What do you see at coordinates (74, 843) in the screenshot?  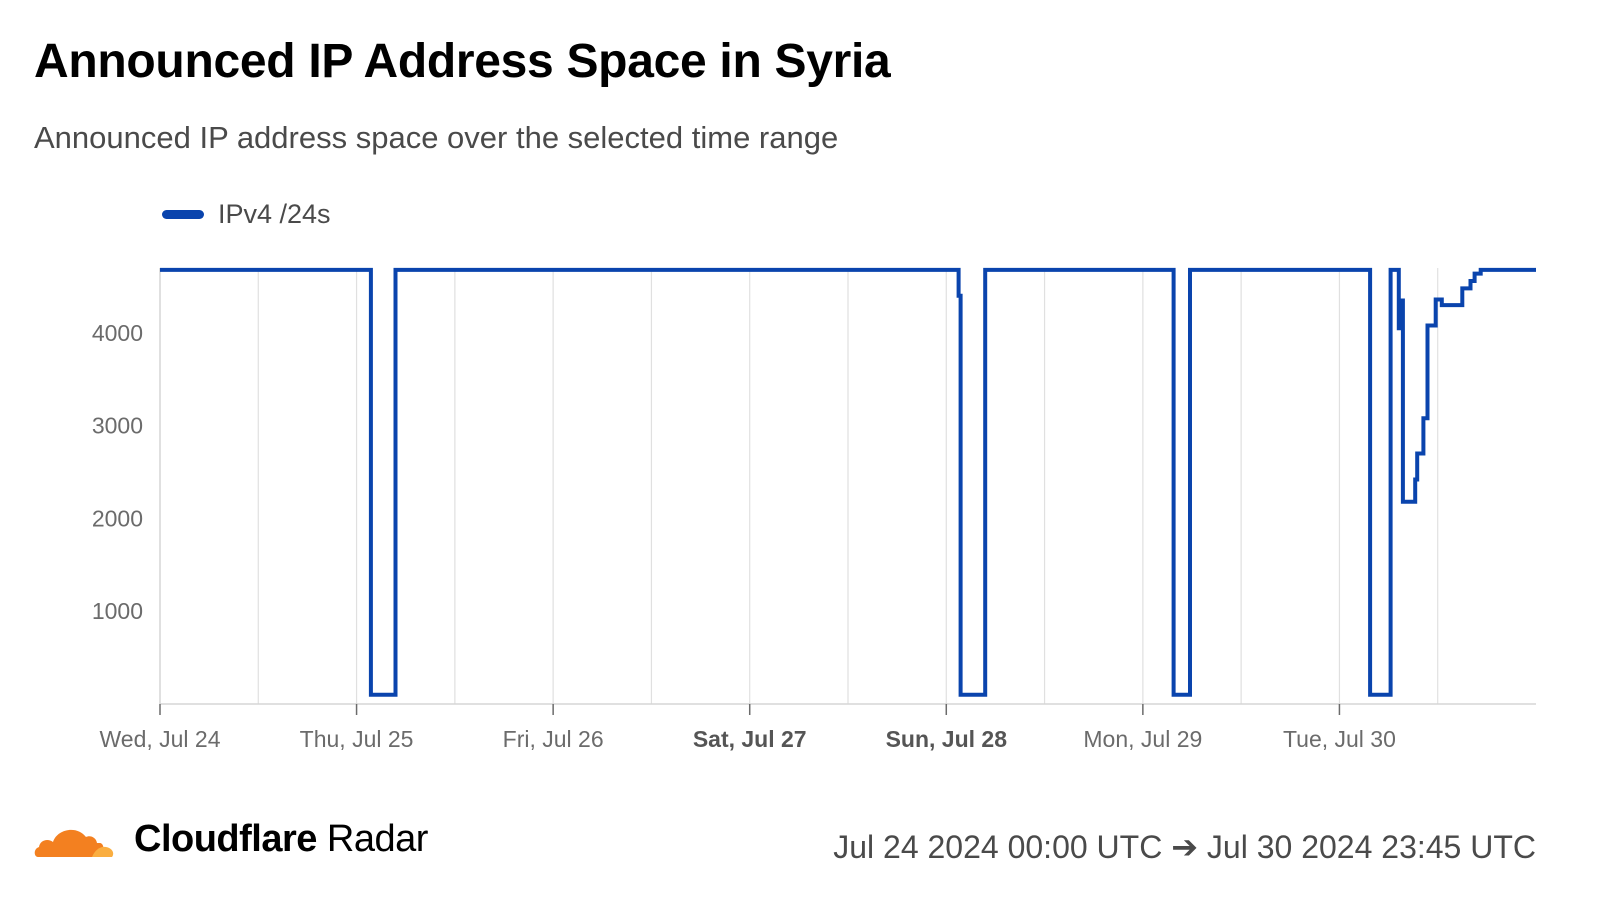 I see `cloudflare-cloud-icon` at bounding box center [74, 843].